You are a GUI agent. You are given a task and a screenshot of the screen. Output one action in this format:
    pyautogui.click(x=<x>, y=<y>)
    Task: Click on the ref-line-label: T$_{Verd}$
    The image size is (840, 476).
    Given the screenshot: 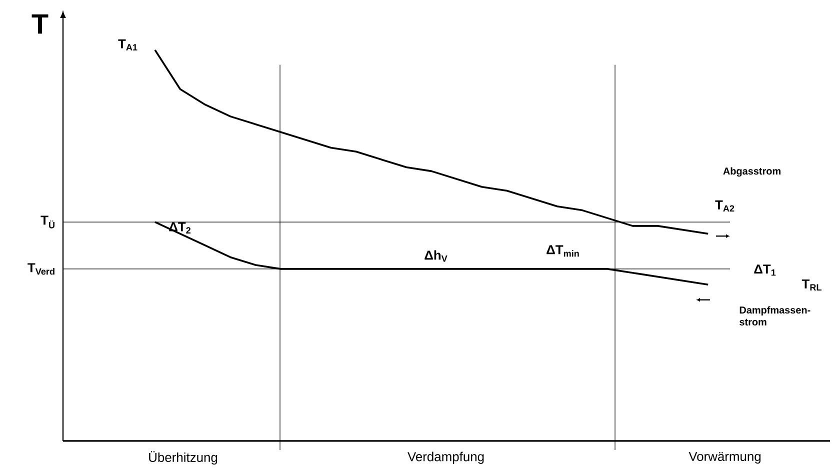 What is the action you would take?
    pyautogui.click(x=41, y=269)
    